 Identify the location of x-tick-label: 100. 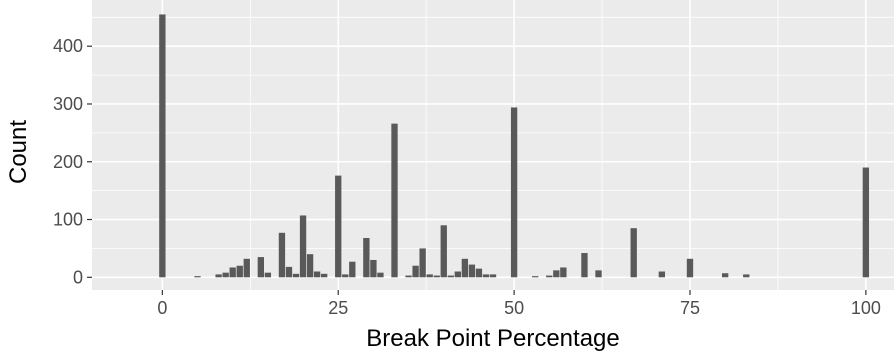
(866, 308).